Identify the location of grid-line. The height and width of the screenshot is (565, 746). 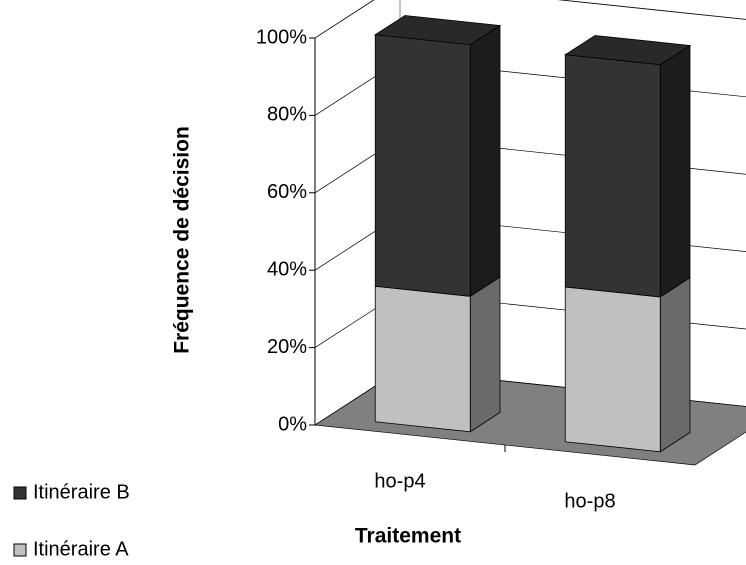
(530, 19).